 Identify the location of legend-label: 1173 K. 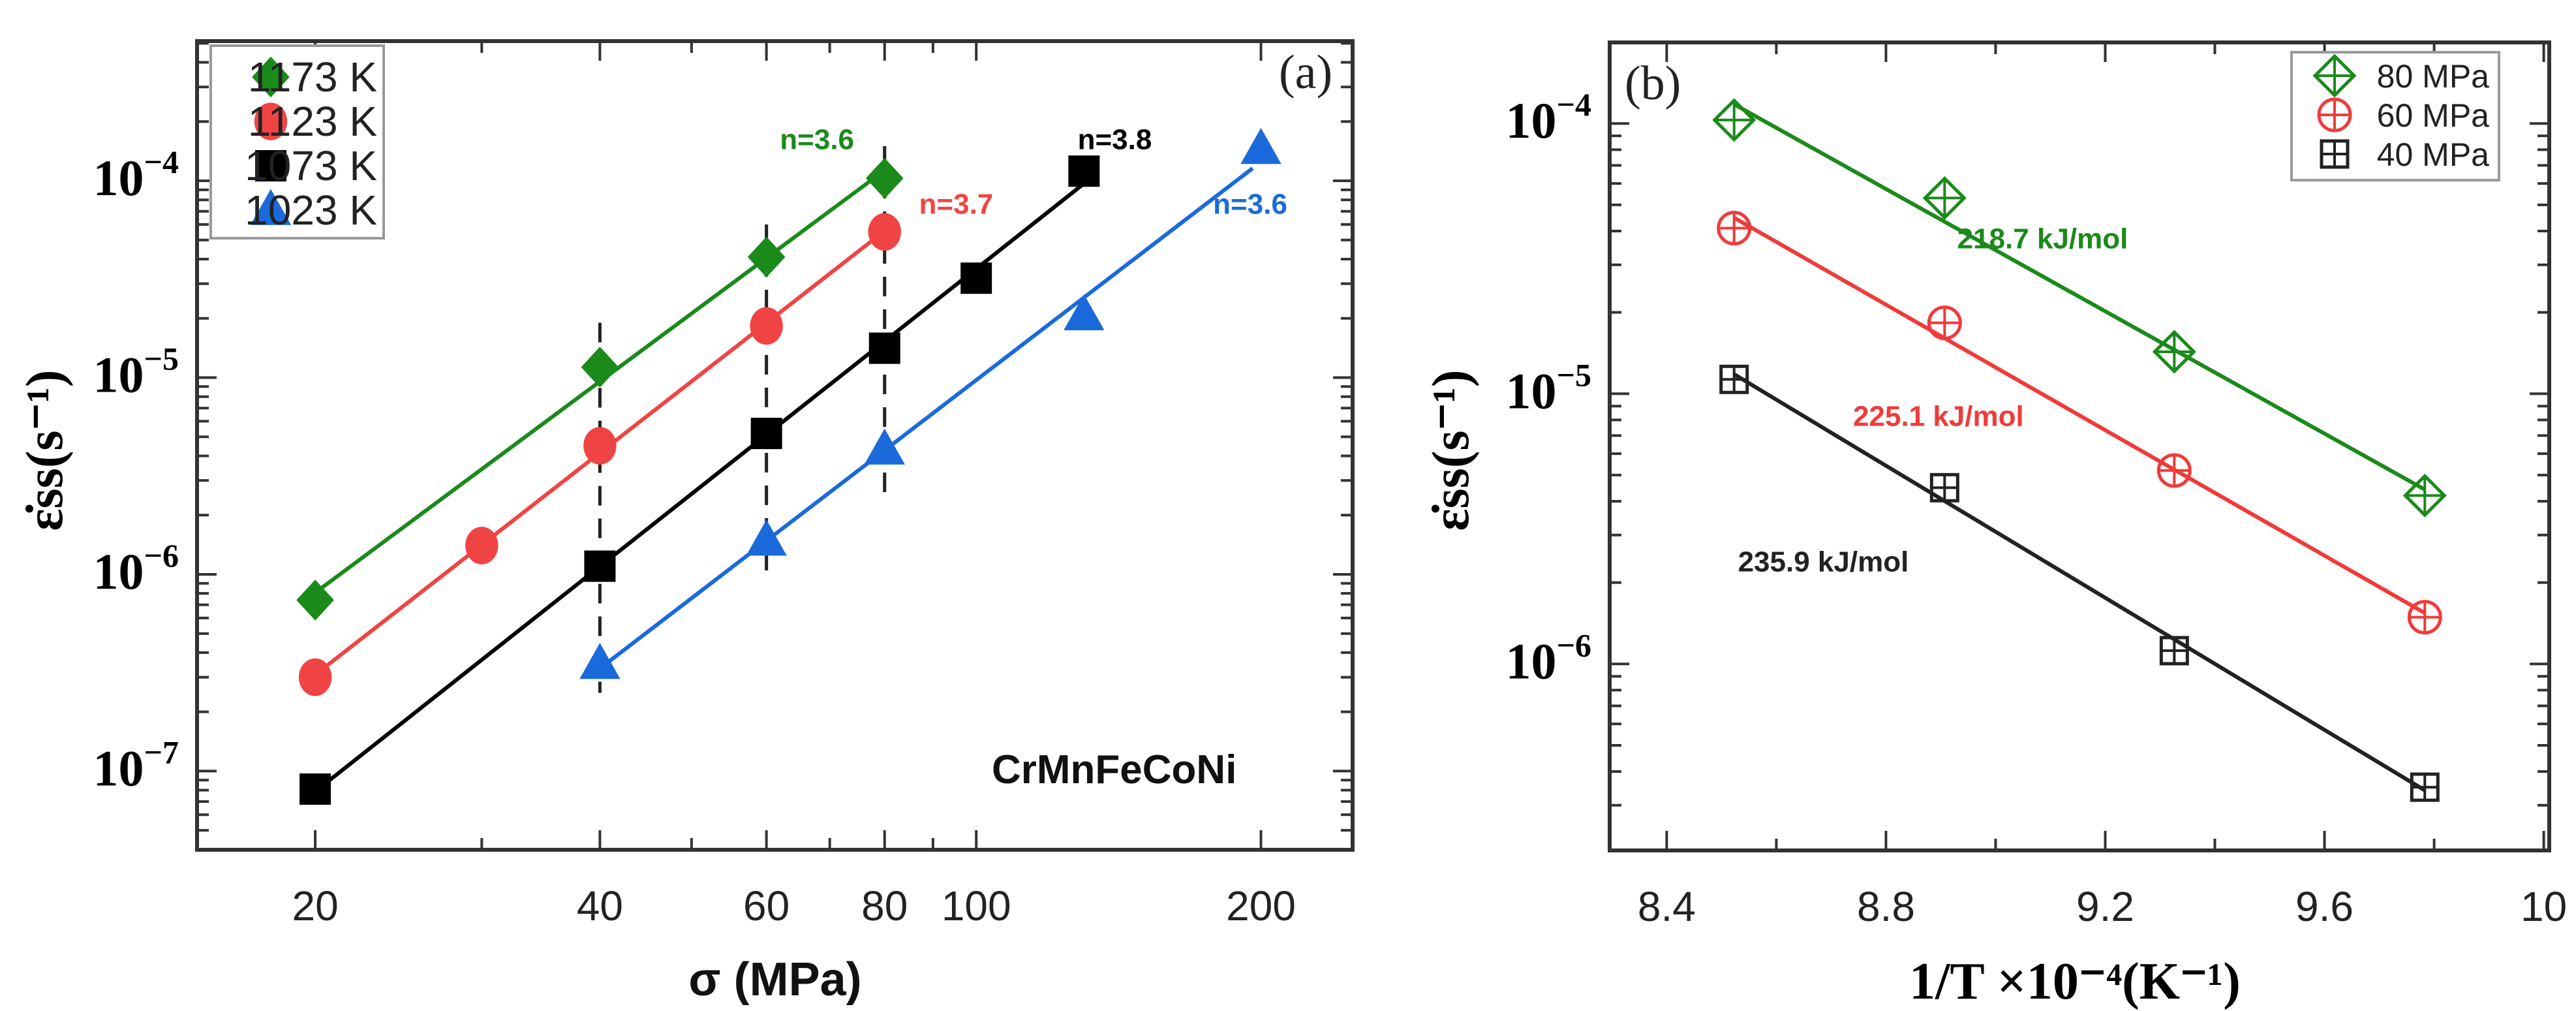
(312, 77).